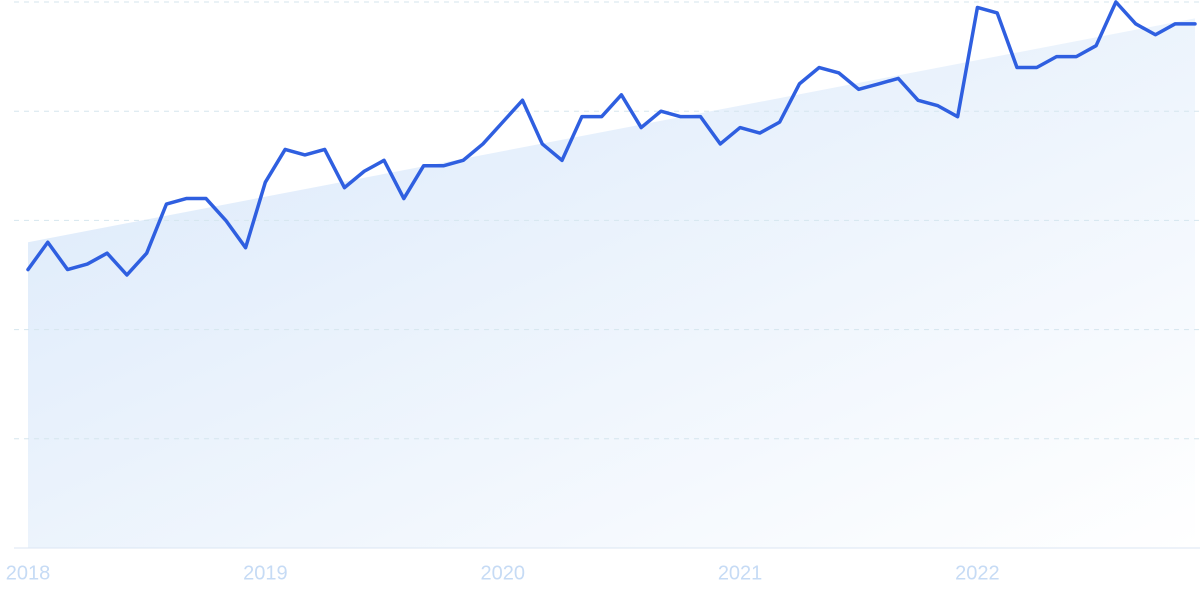 This screenshot has width=1200, height=600. Describe the element at coordinates (502, 573) in the screenshot. I see `x-tick-label: 2020` at that location.